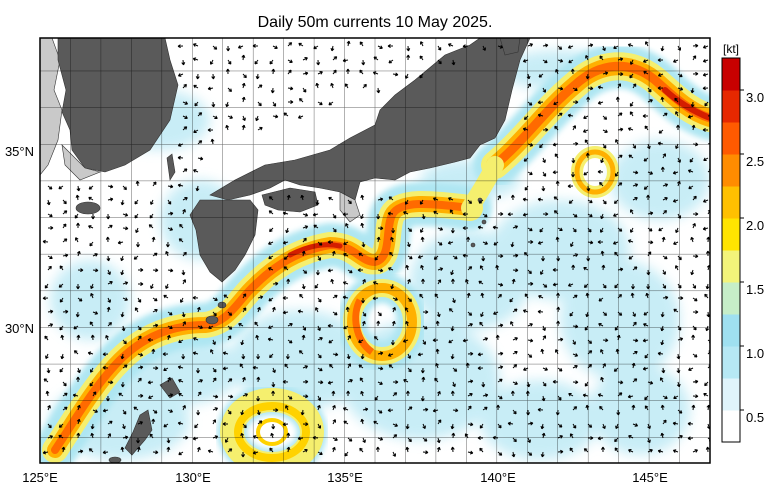 The height and width of the screenshot is (491, 770). Describe the element at coordinates (731, 394) in the screenshot. I see `colorbar-swatch` at that location.